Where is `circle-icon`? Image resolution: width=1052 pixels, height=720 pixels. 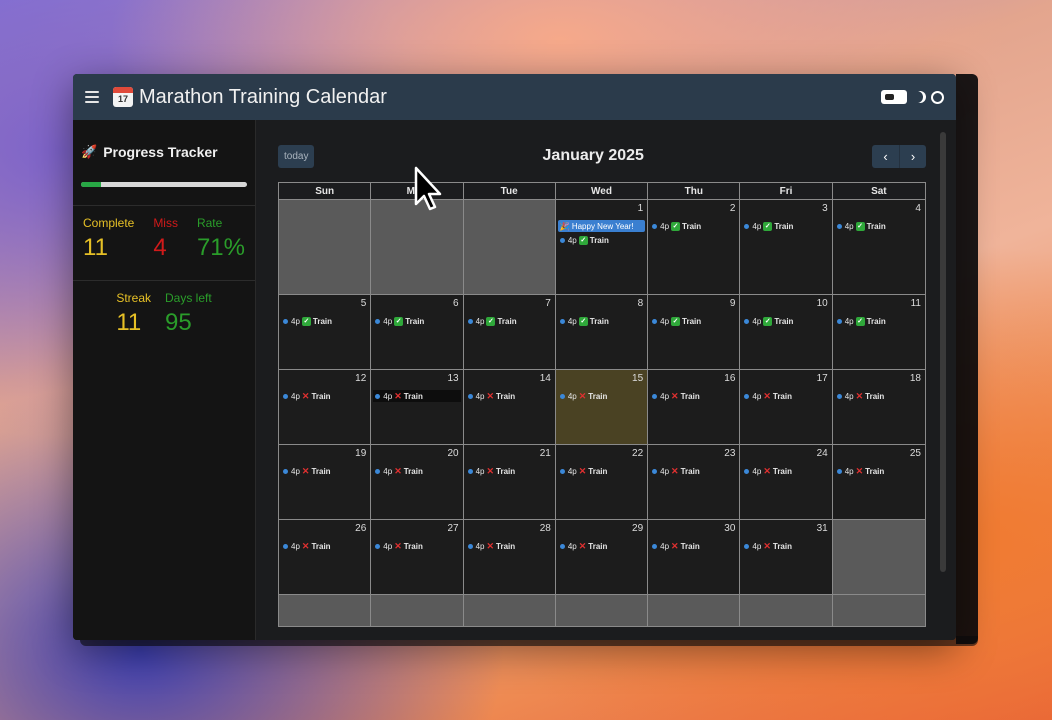
circle-icon is located at coordinates (937, 97).